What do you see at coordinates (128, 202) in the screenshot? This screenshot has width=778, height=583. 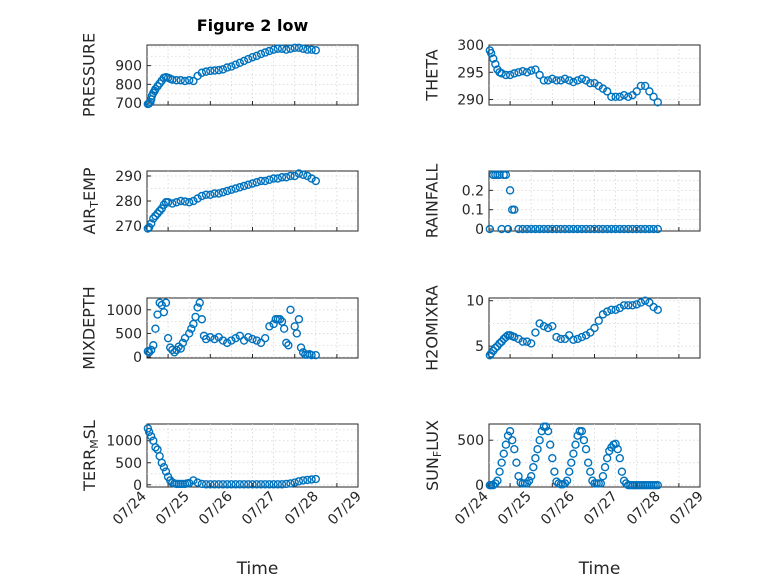 I see `y-tick-label: 280` at bounding box center [128, 202].